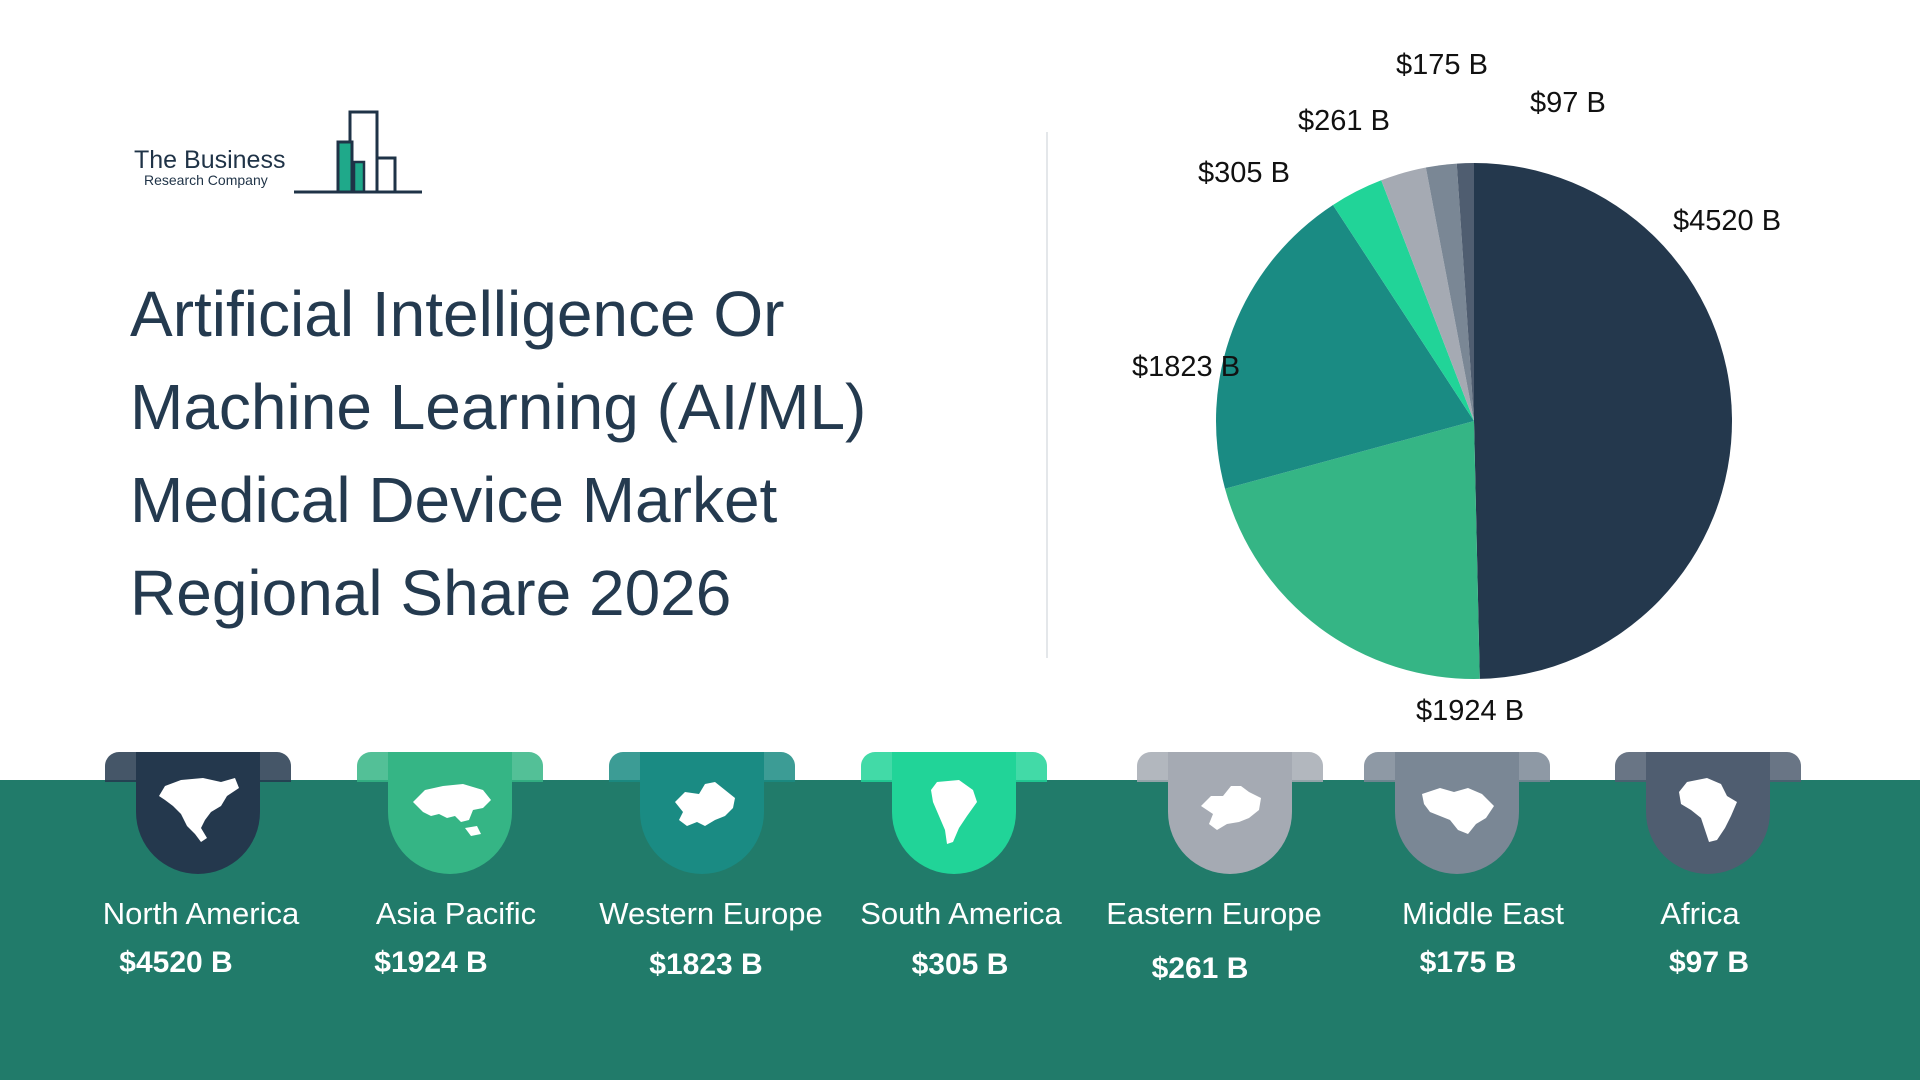  What do you see at coordinates (431, 962) in the screenshot?
I see `region-value-asia-pacific: $1924 B` at bounding box center [431, 962].